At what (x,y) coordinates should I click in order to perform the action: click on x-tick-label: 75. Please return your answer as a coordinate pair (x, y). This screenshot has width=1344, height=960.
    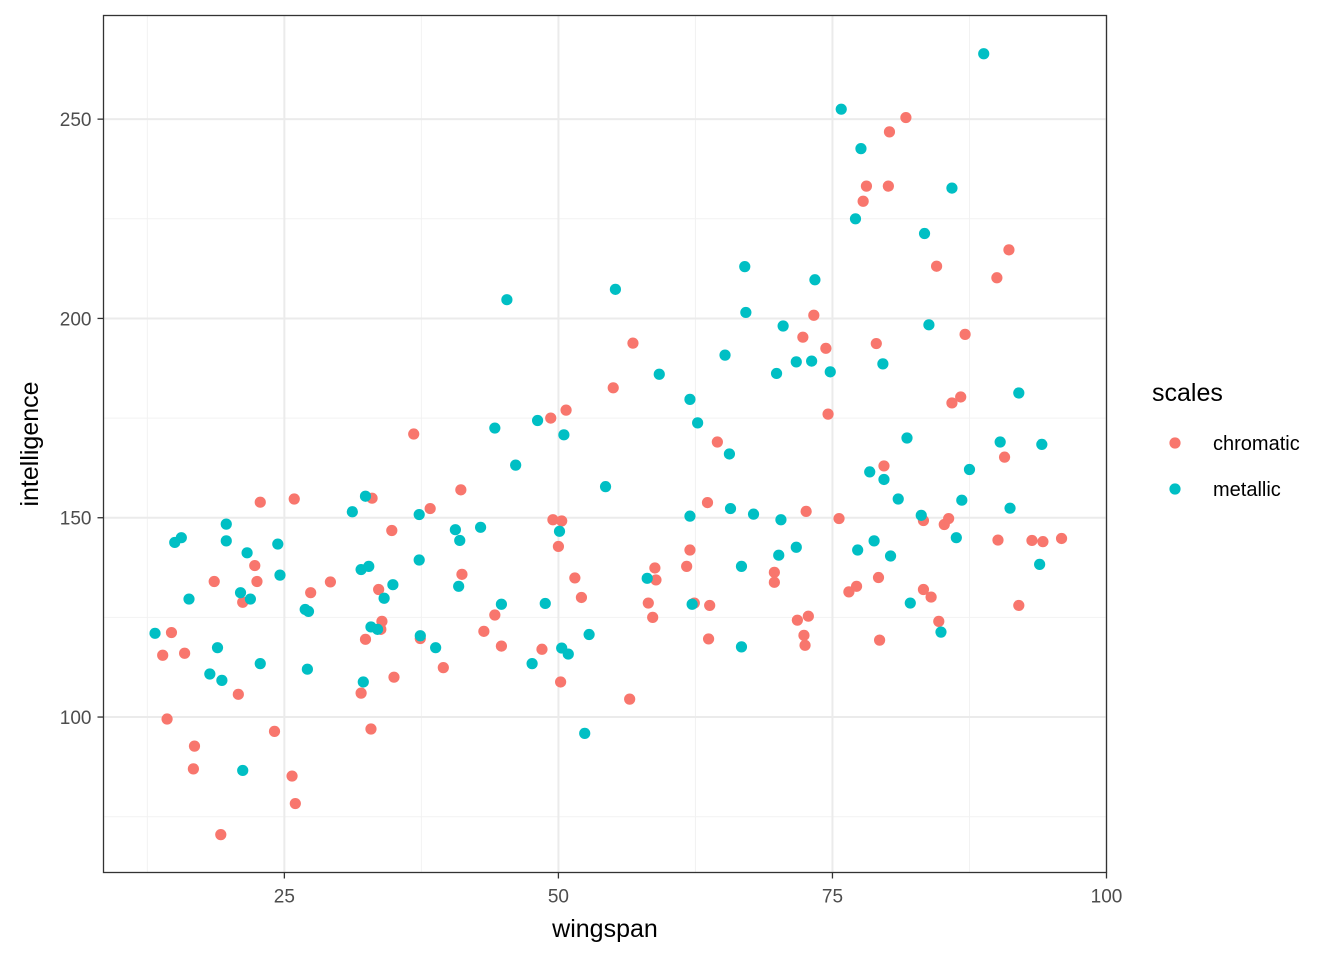
    Looking at the image, I should click on (832, 897).